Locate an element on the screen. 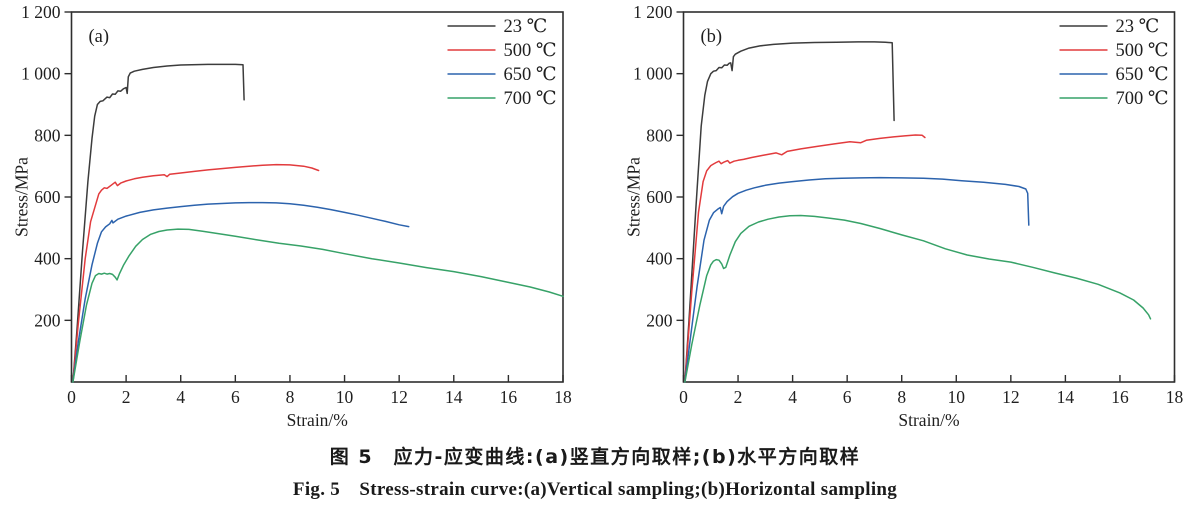 This screenshot has width=1190, height=509. panel-label: (a) is located at coordinates (99, 37).